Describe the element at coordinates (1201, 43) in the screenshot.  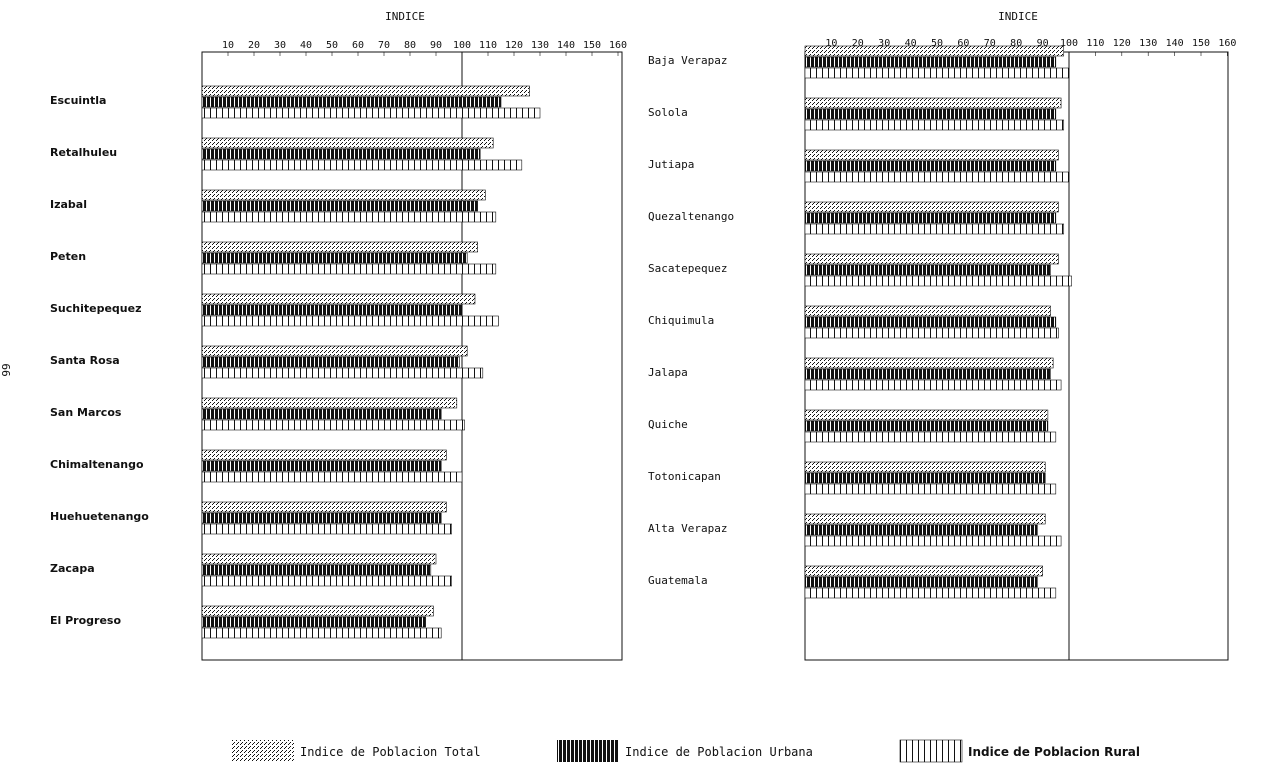
I see `x-tick-label: 150` at that location.